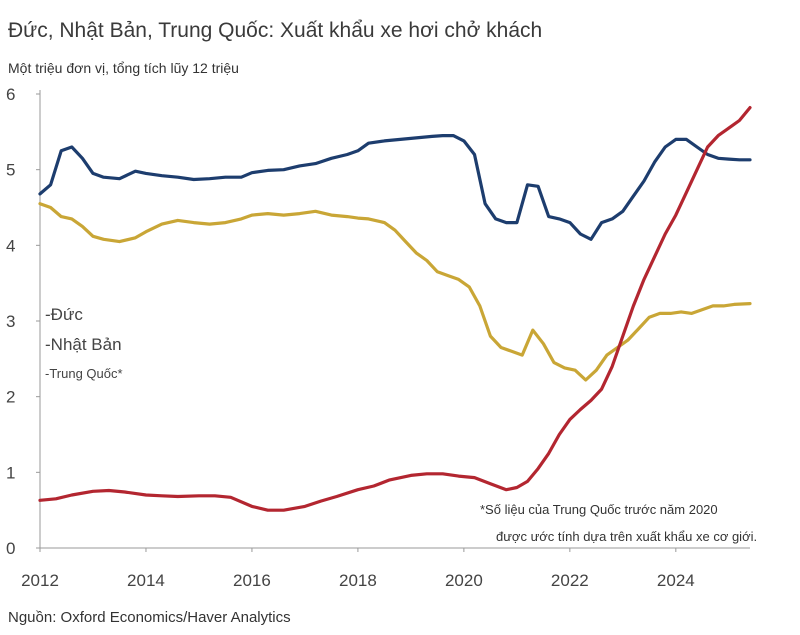 The image size is (800, 635). What do you see at coordinates (123, 68) in the screenshot?
I see `y-axis-unit-label: Một triệu đơn vị, tổng tích lũy 12 triệu` at bounding box center [123, 68].